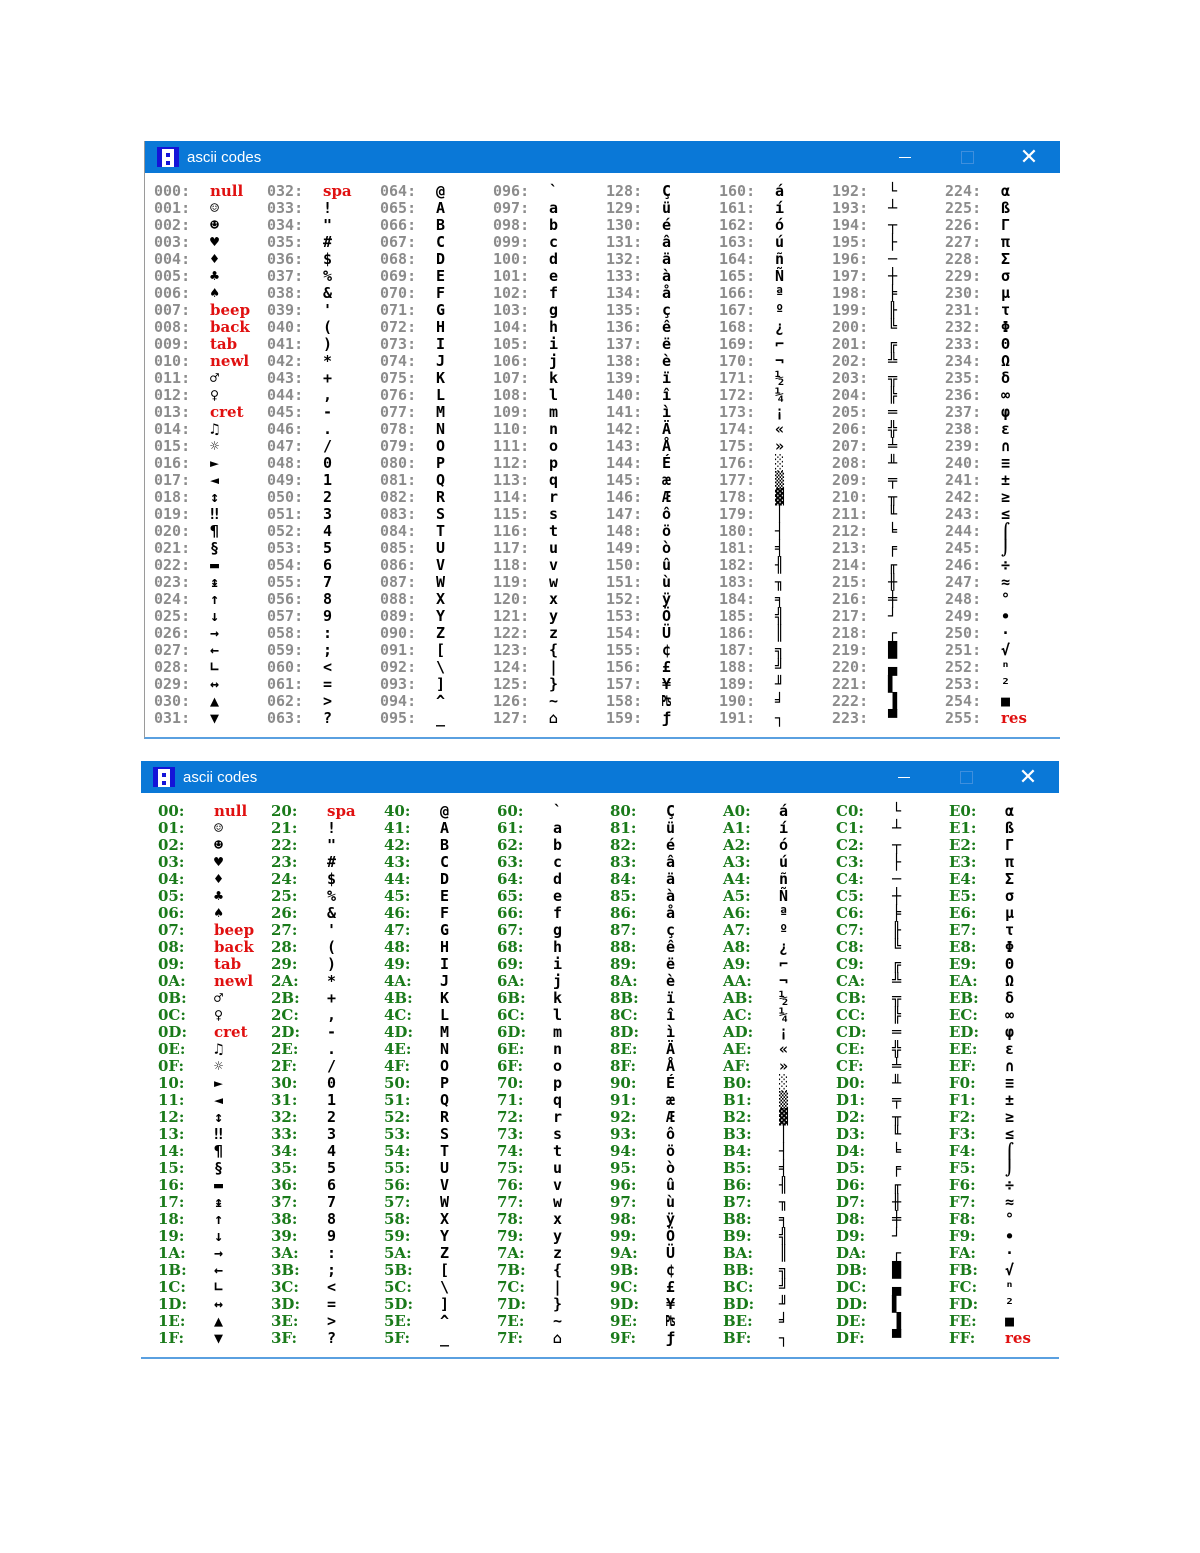  Describe the element at coordinates (897, 1049) in the screenshot. I see `glyph: ╬` at that location.